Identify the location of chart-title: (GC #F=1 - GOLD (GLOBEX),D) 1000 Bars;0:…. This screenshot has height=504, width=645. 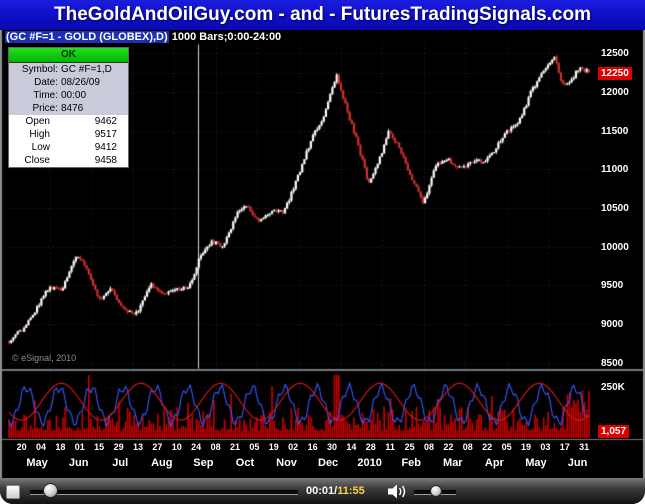
(143, 37).